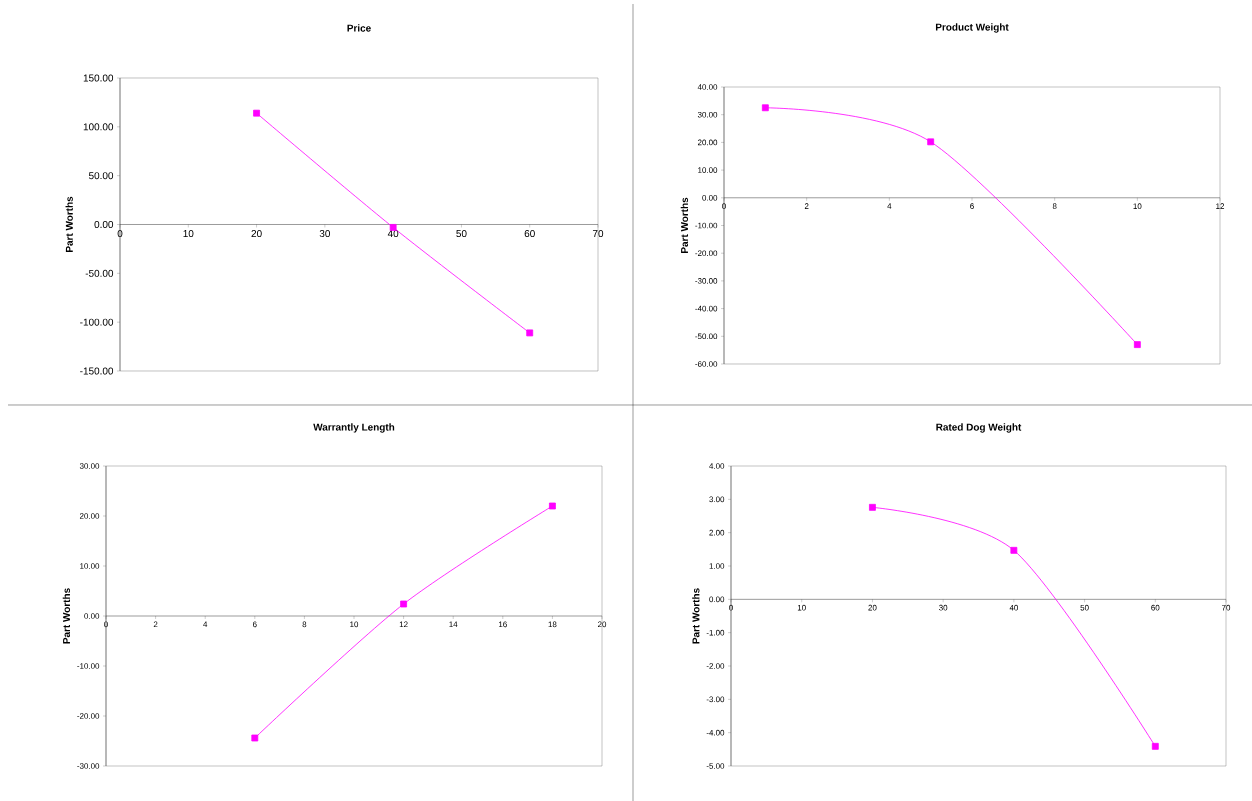  Describe the element at coordinates (354, 428) in the screenshot. I see `chart-title: Warrantly Length` at that location.